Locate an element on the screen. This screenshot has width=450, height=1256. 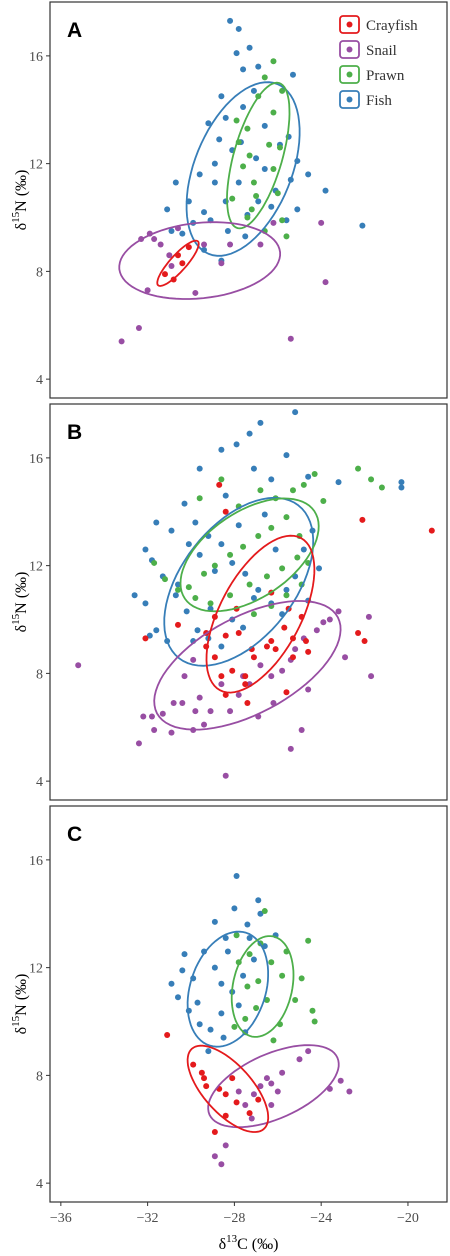
panel-letter: B is located at coordinates (74, 432).